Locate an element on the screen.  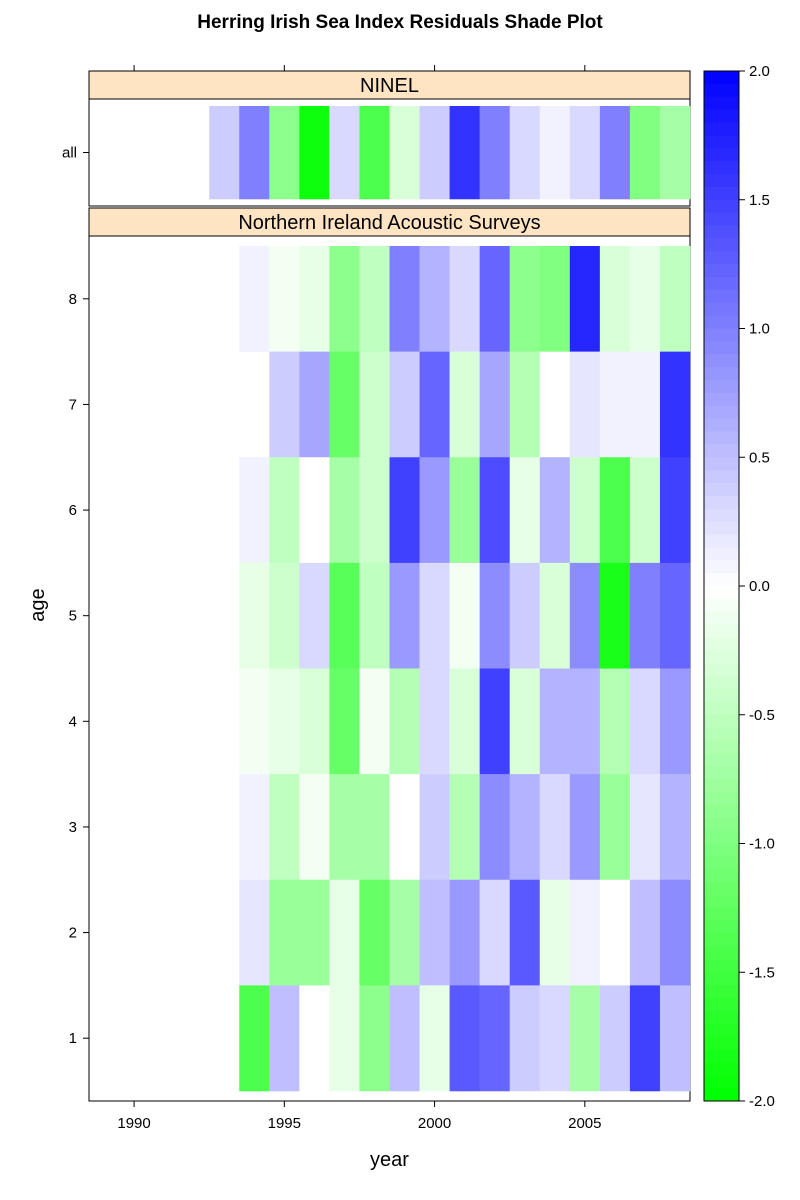
y-tick-label: 2 is located at coordinates (73, 933).